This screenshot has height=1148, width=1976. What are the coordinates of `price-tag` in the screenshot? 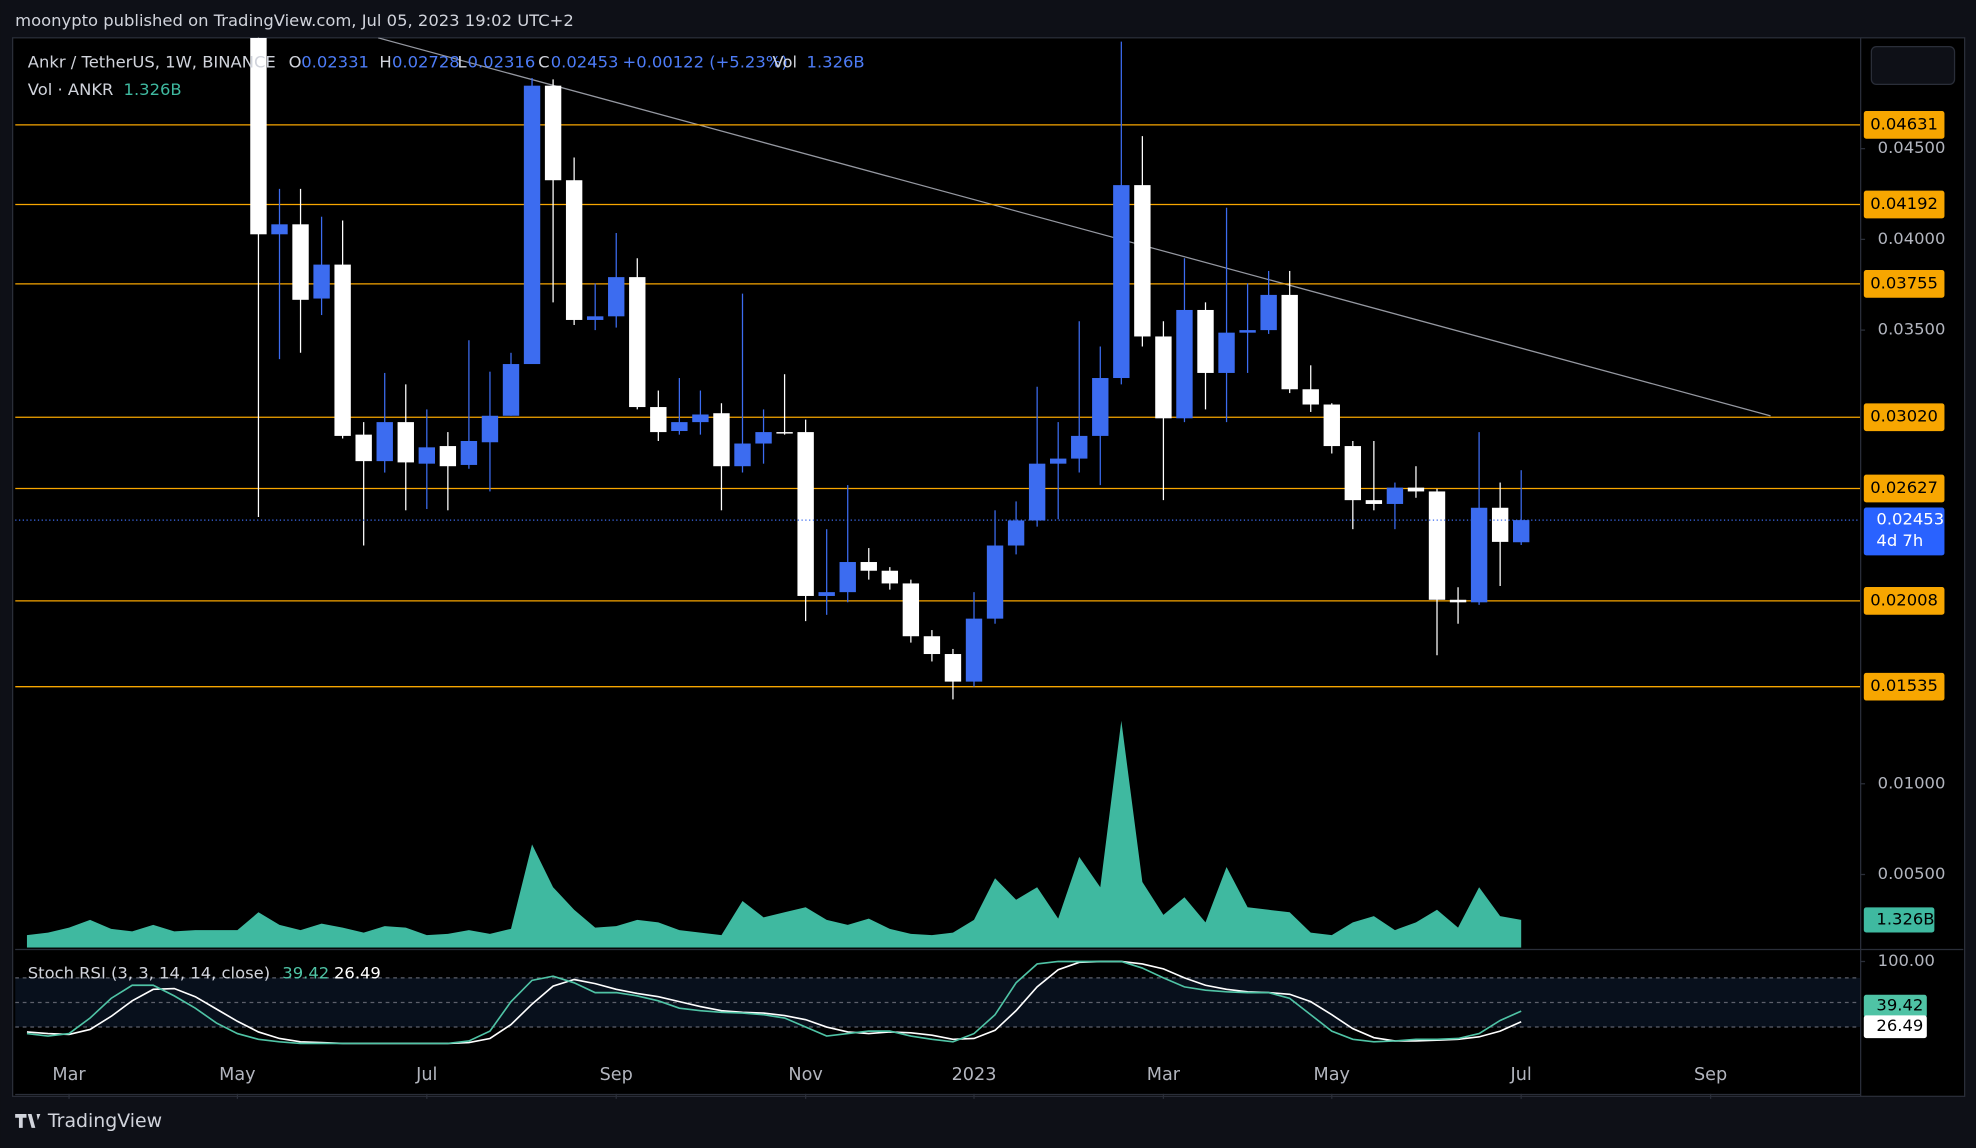 It's located at (1904, 531).